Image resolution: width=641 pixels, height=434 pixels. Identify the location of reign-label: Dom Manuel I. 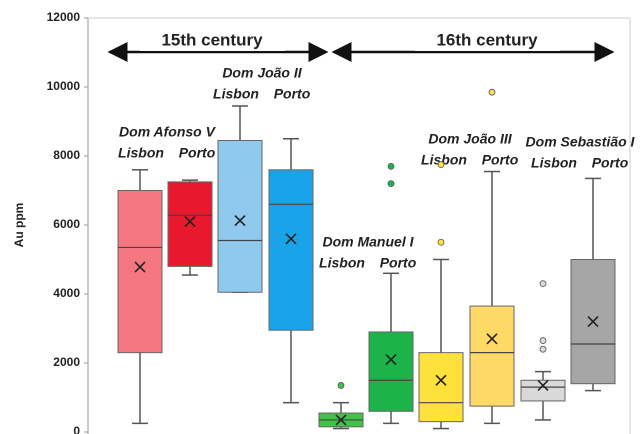
(368, 242).